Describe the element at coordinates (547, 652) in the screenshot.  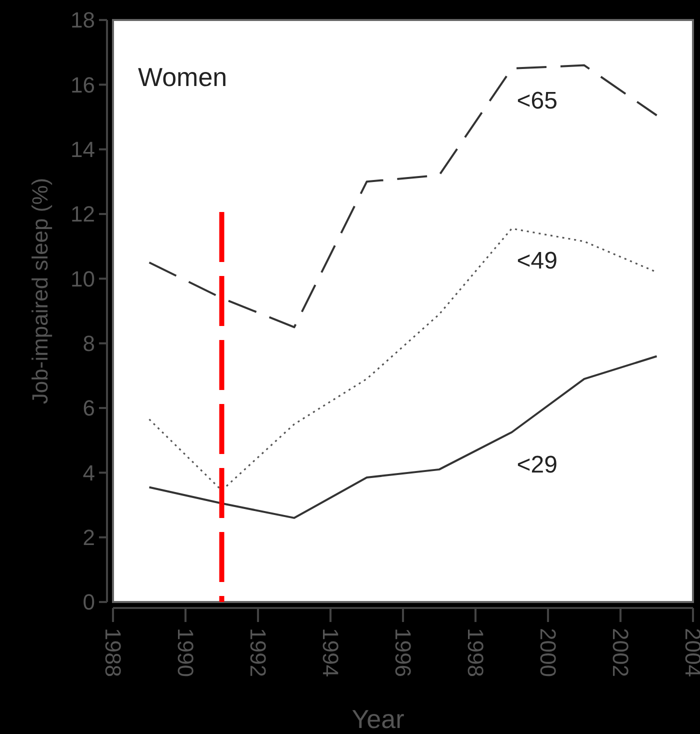
I see `x-tick-label: 2000` at that location.